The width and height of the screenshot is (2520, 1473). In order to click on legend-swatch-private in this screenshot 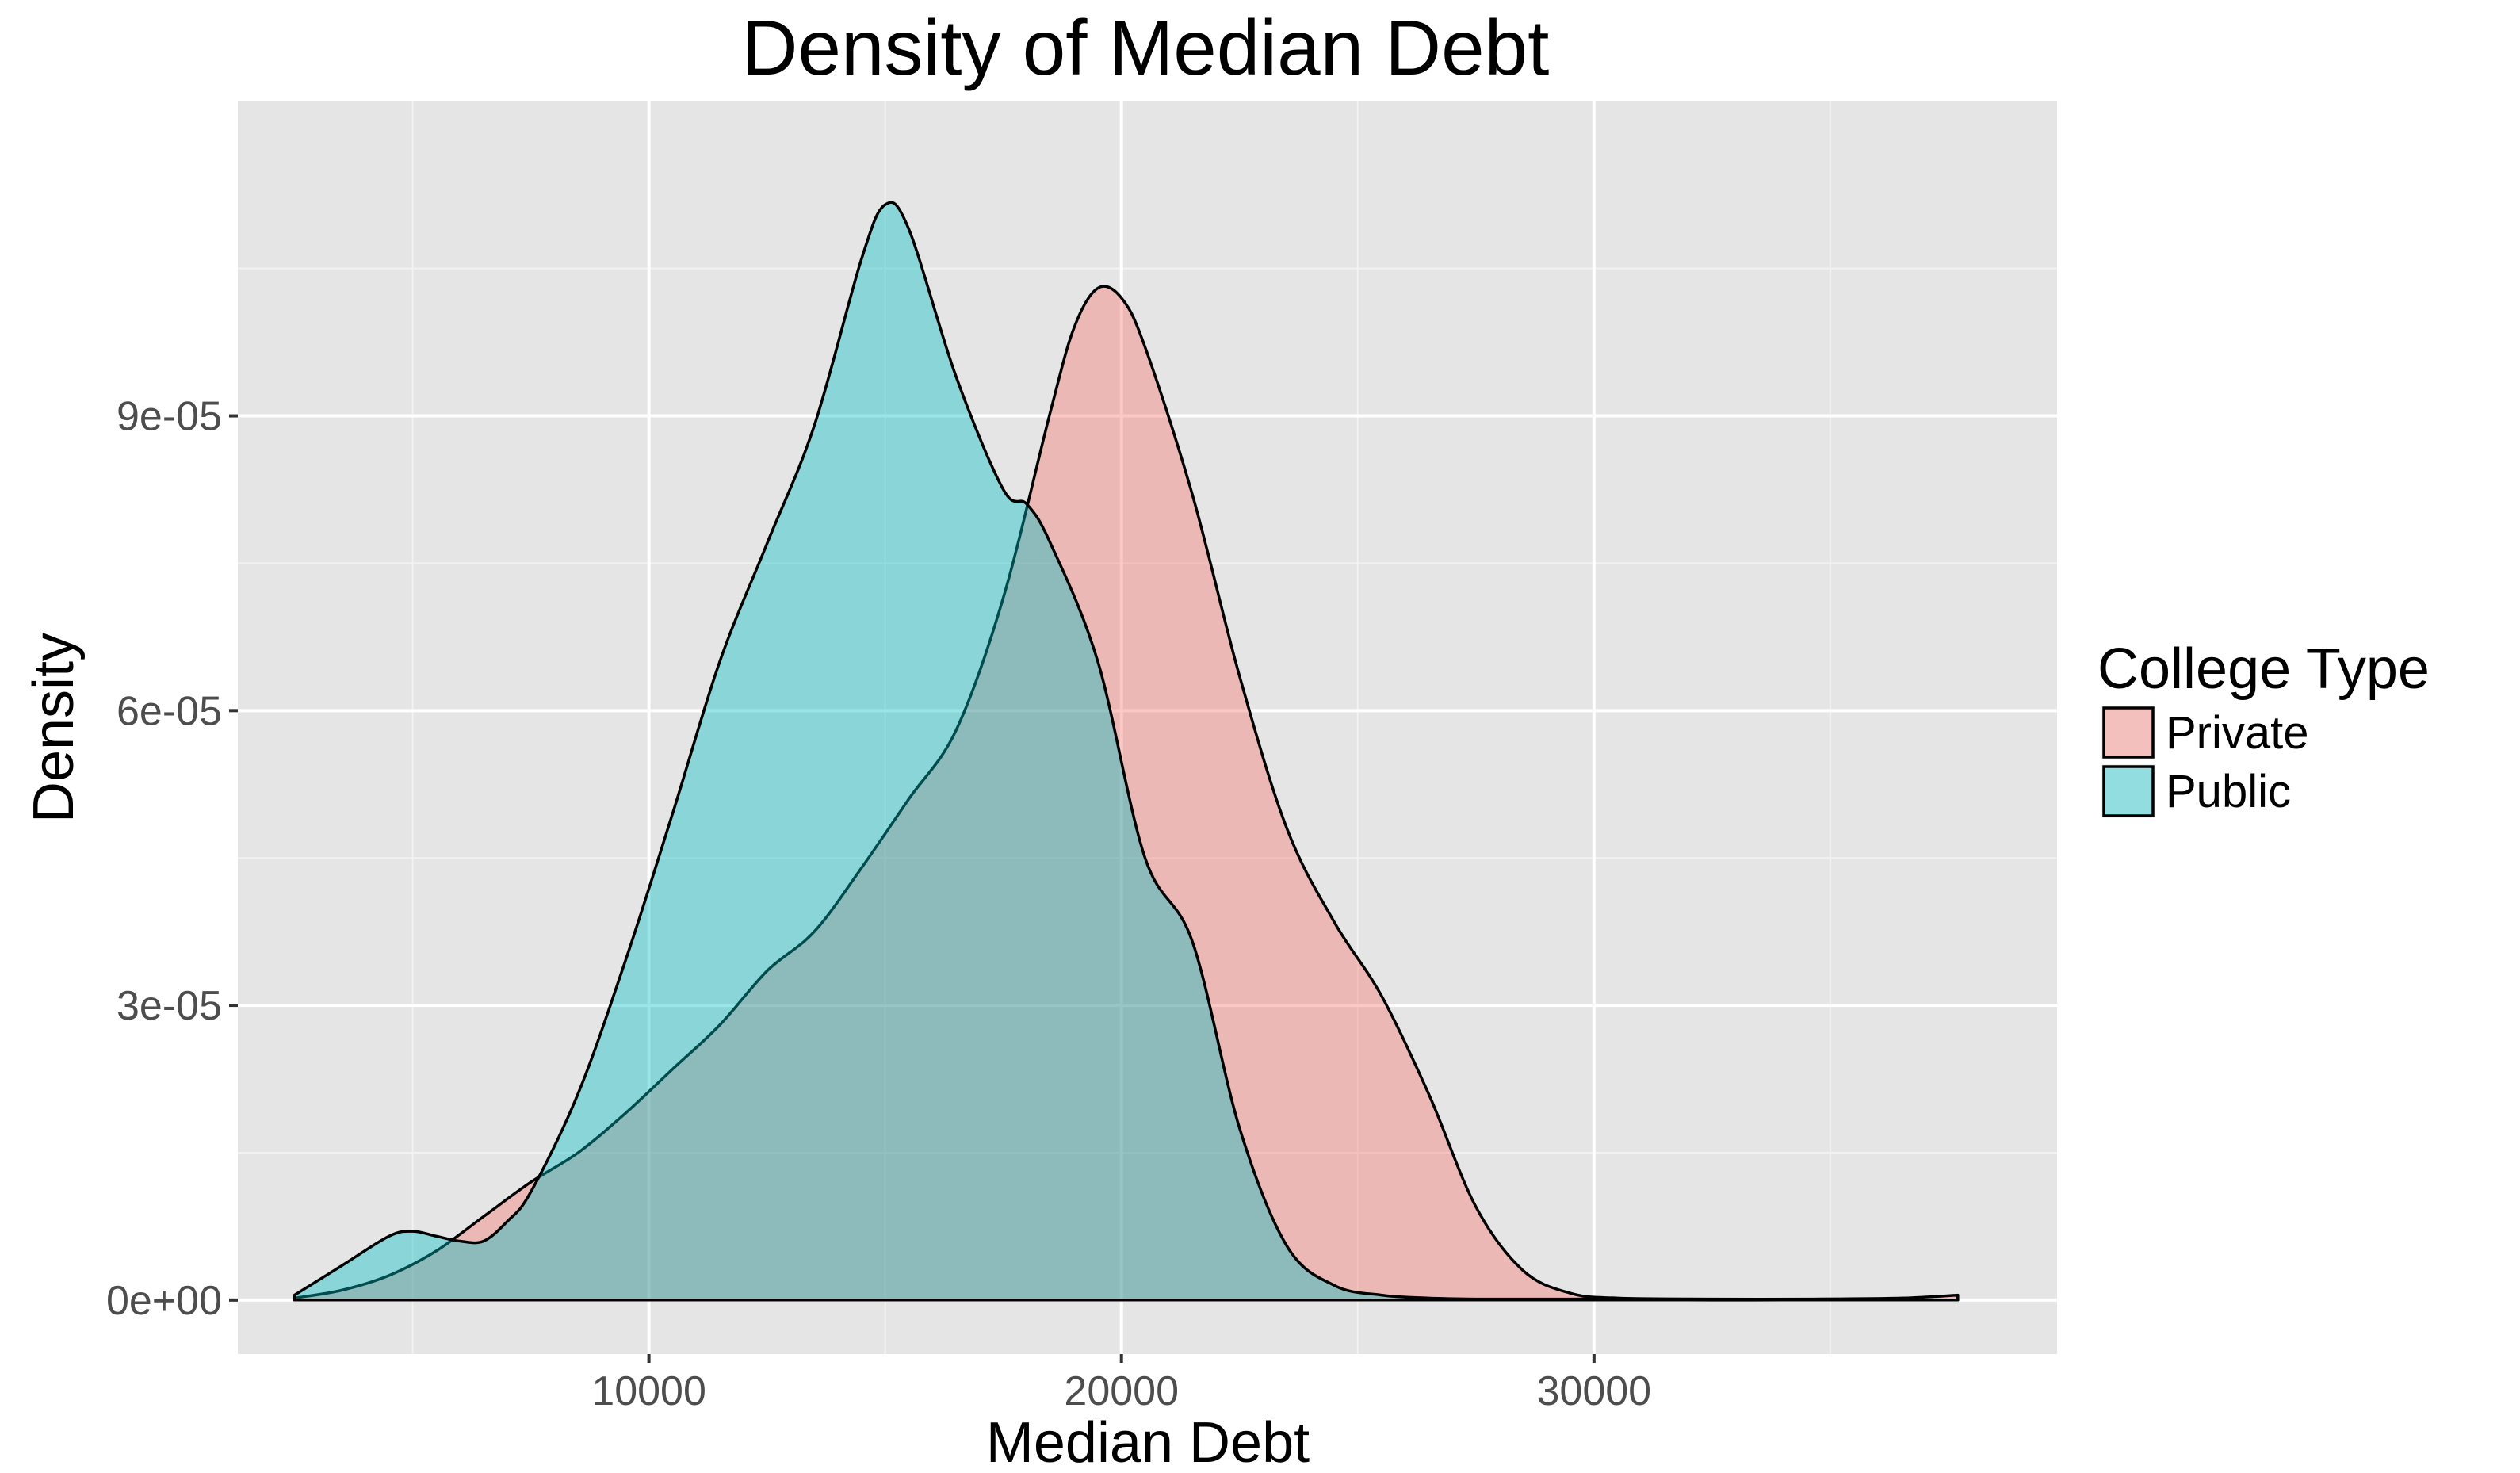, I will do `click(2128, 732)`.